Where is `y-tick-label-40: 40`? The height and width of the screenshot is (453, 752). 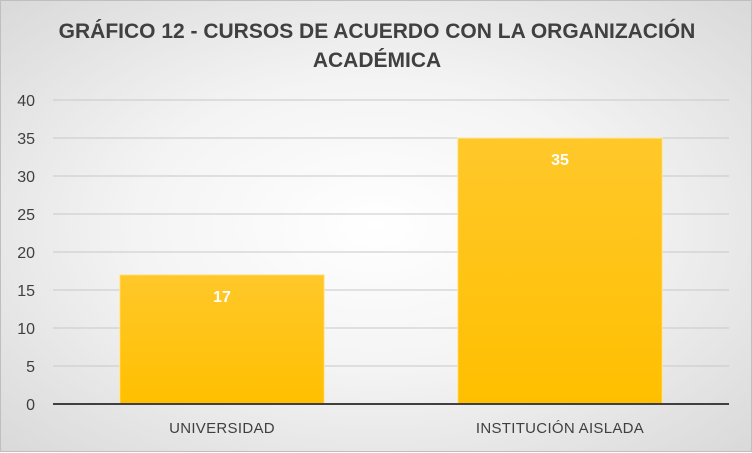
y-tick-label-40: 40 is located at coordinates (26, 101).